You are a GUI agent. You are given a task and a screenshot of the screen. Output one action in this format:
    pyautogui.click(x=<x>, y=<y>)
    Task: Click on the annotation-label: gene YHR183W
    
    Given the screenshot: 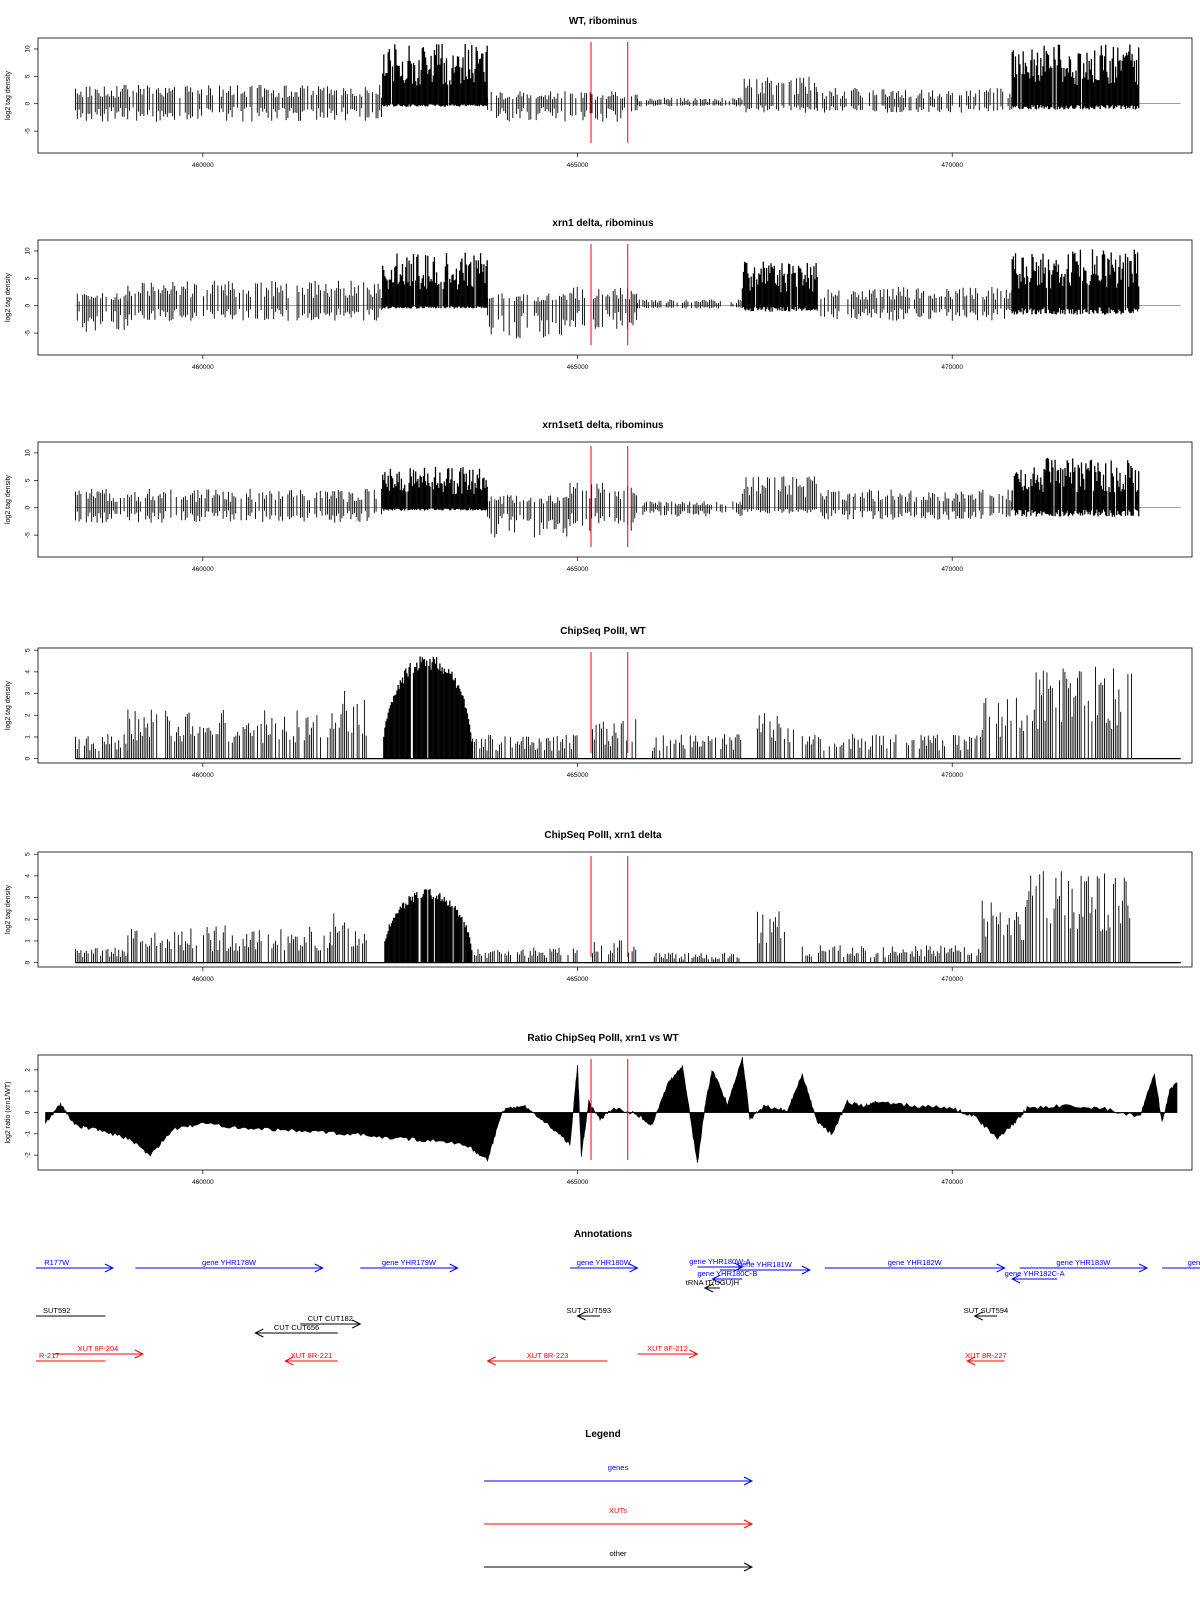 What is the action you would take?
    pyautogui.click(x=1083, y=1262)
    